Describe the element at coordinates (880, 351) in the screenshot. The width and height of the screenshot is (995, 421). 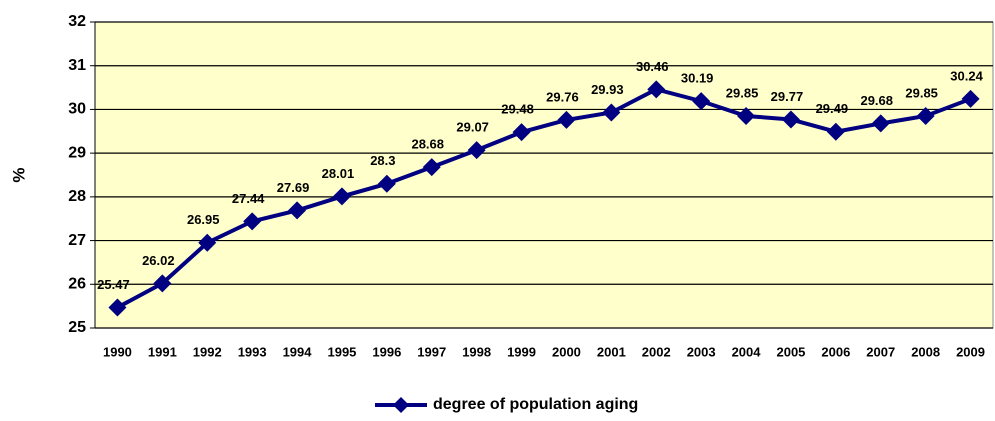
I see `x-tick-label: 2007` at that location.